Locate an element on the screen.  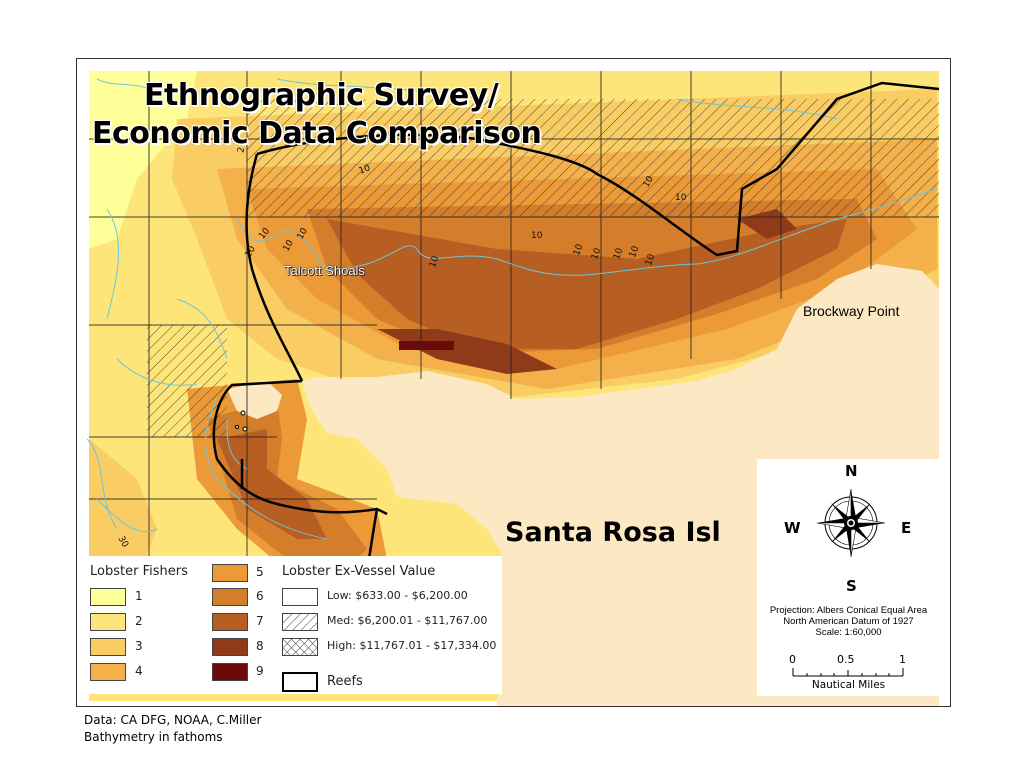
level7-zone is located at coordinates (587, 284).